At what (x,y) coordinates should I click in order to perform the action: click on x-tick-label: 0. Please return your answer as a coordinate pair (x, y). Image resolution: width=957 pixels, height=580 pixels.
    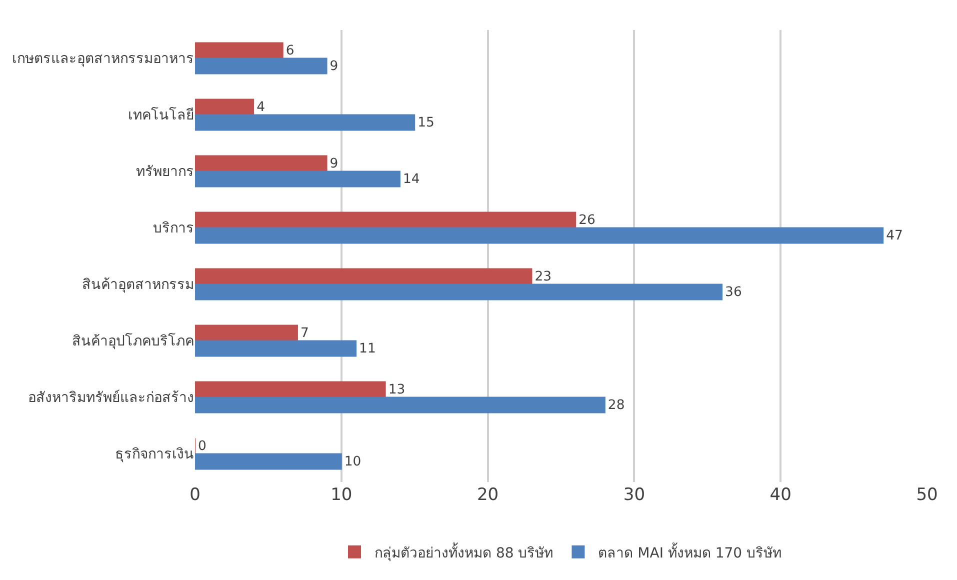
    Looking at the image, I should click on (195, 495).